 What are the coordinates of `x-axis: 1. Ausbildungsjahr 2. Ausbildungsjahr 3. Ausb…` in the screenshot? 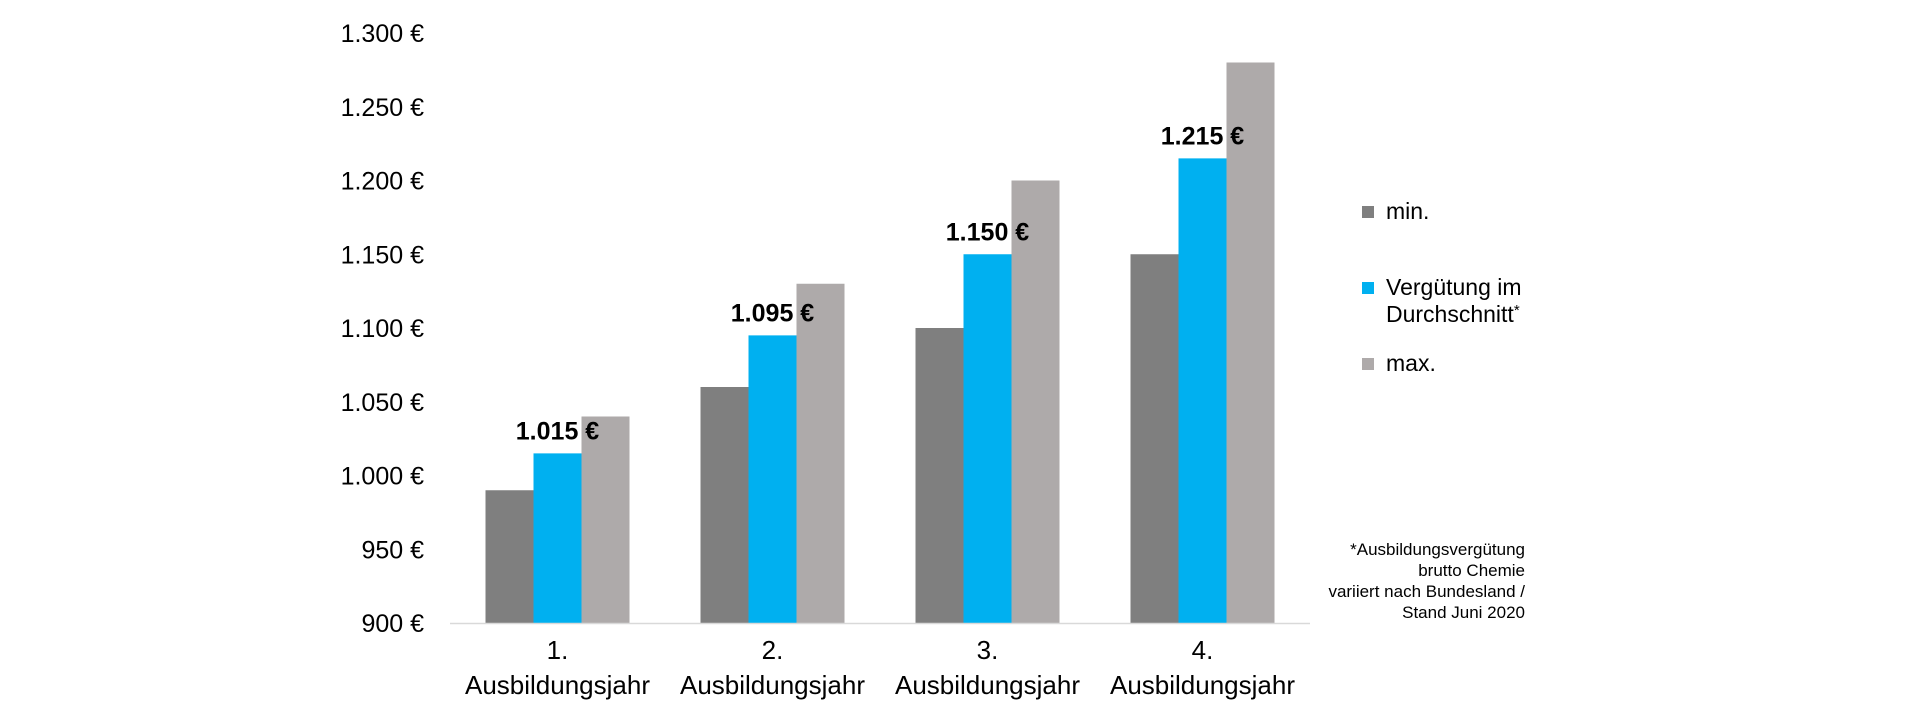 It's located at (880, 667).